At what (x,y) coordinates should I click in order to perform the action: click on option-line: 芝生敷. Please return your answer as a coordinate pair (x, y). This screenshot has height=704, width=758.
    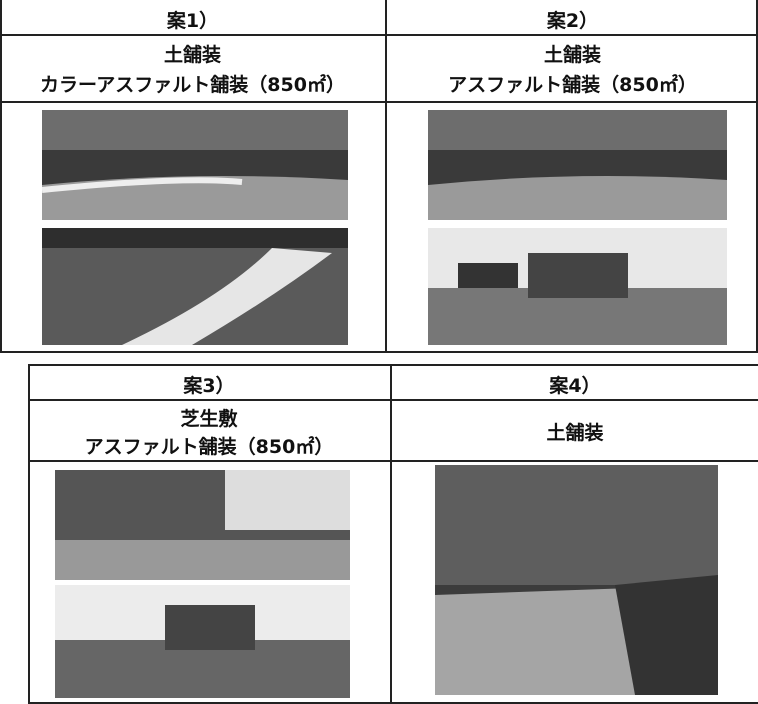
    Looking at the image, I should click on (209, 419).